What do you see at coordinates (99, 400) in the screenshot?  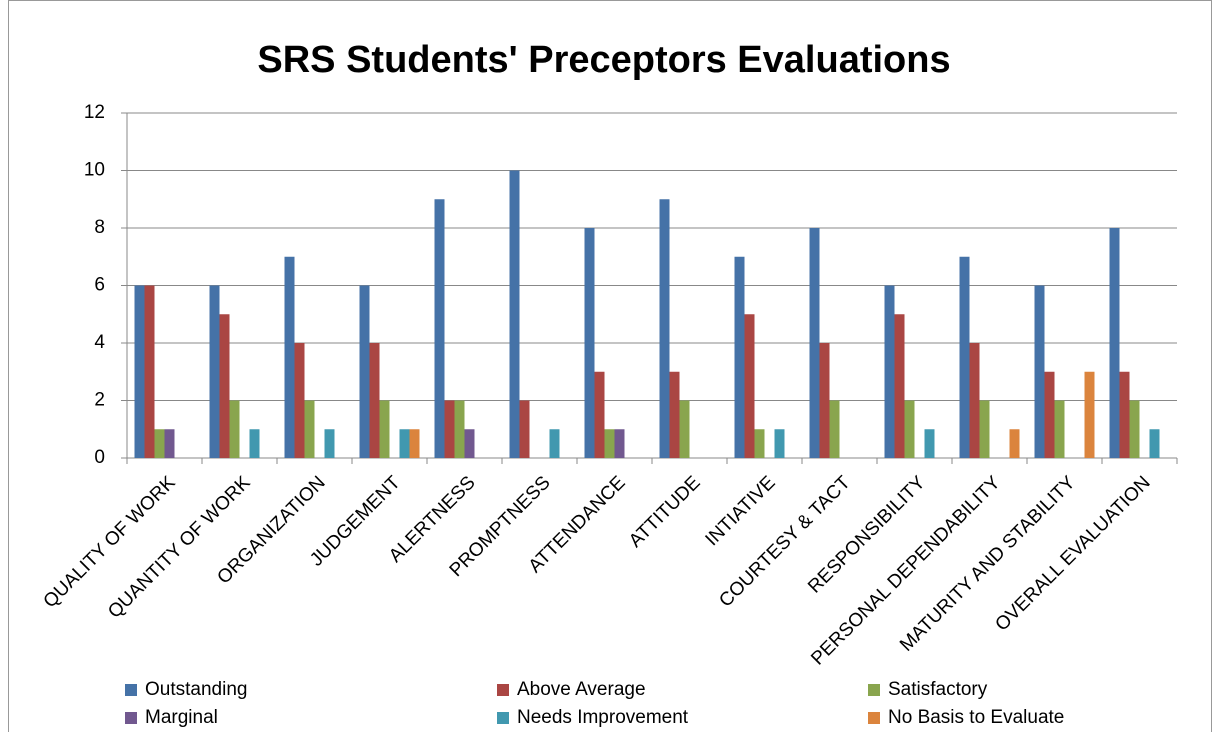 I see `y-tick-label: 2` at bounding box center [99, 400].